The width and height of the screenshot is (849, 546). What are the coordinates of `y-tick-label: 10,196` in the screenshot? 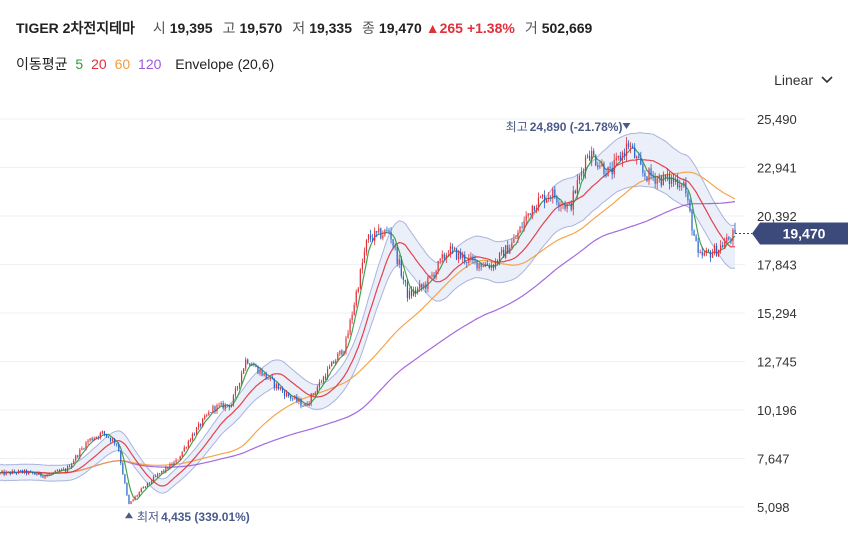 It's located at (777, 410).